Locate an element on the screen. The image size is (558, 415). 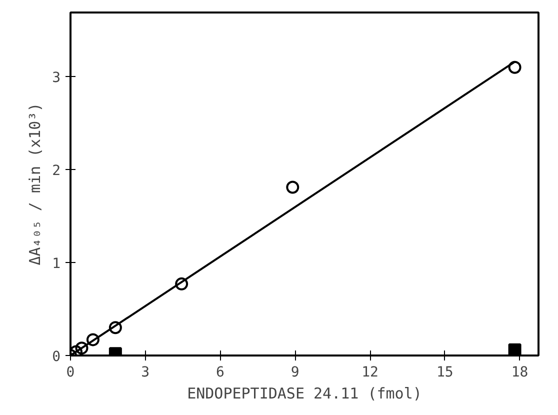
x-tick-label: 12 is located at coordinates (370, 372).